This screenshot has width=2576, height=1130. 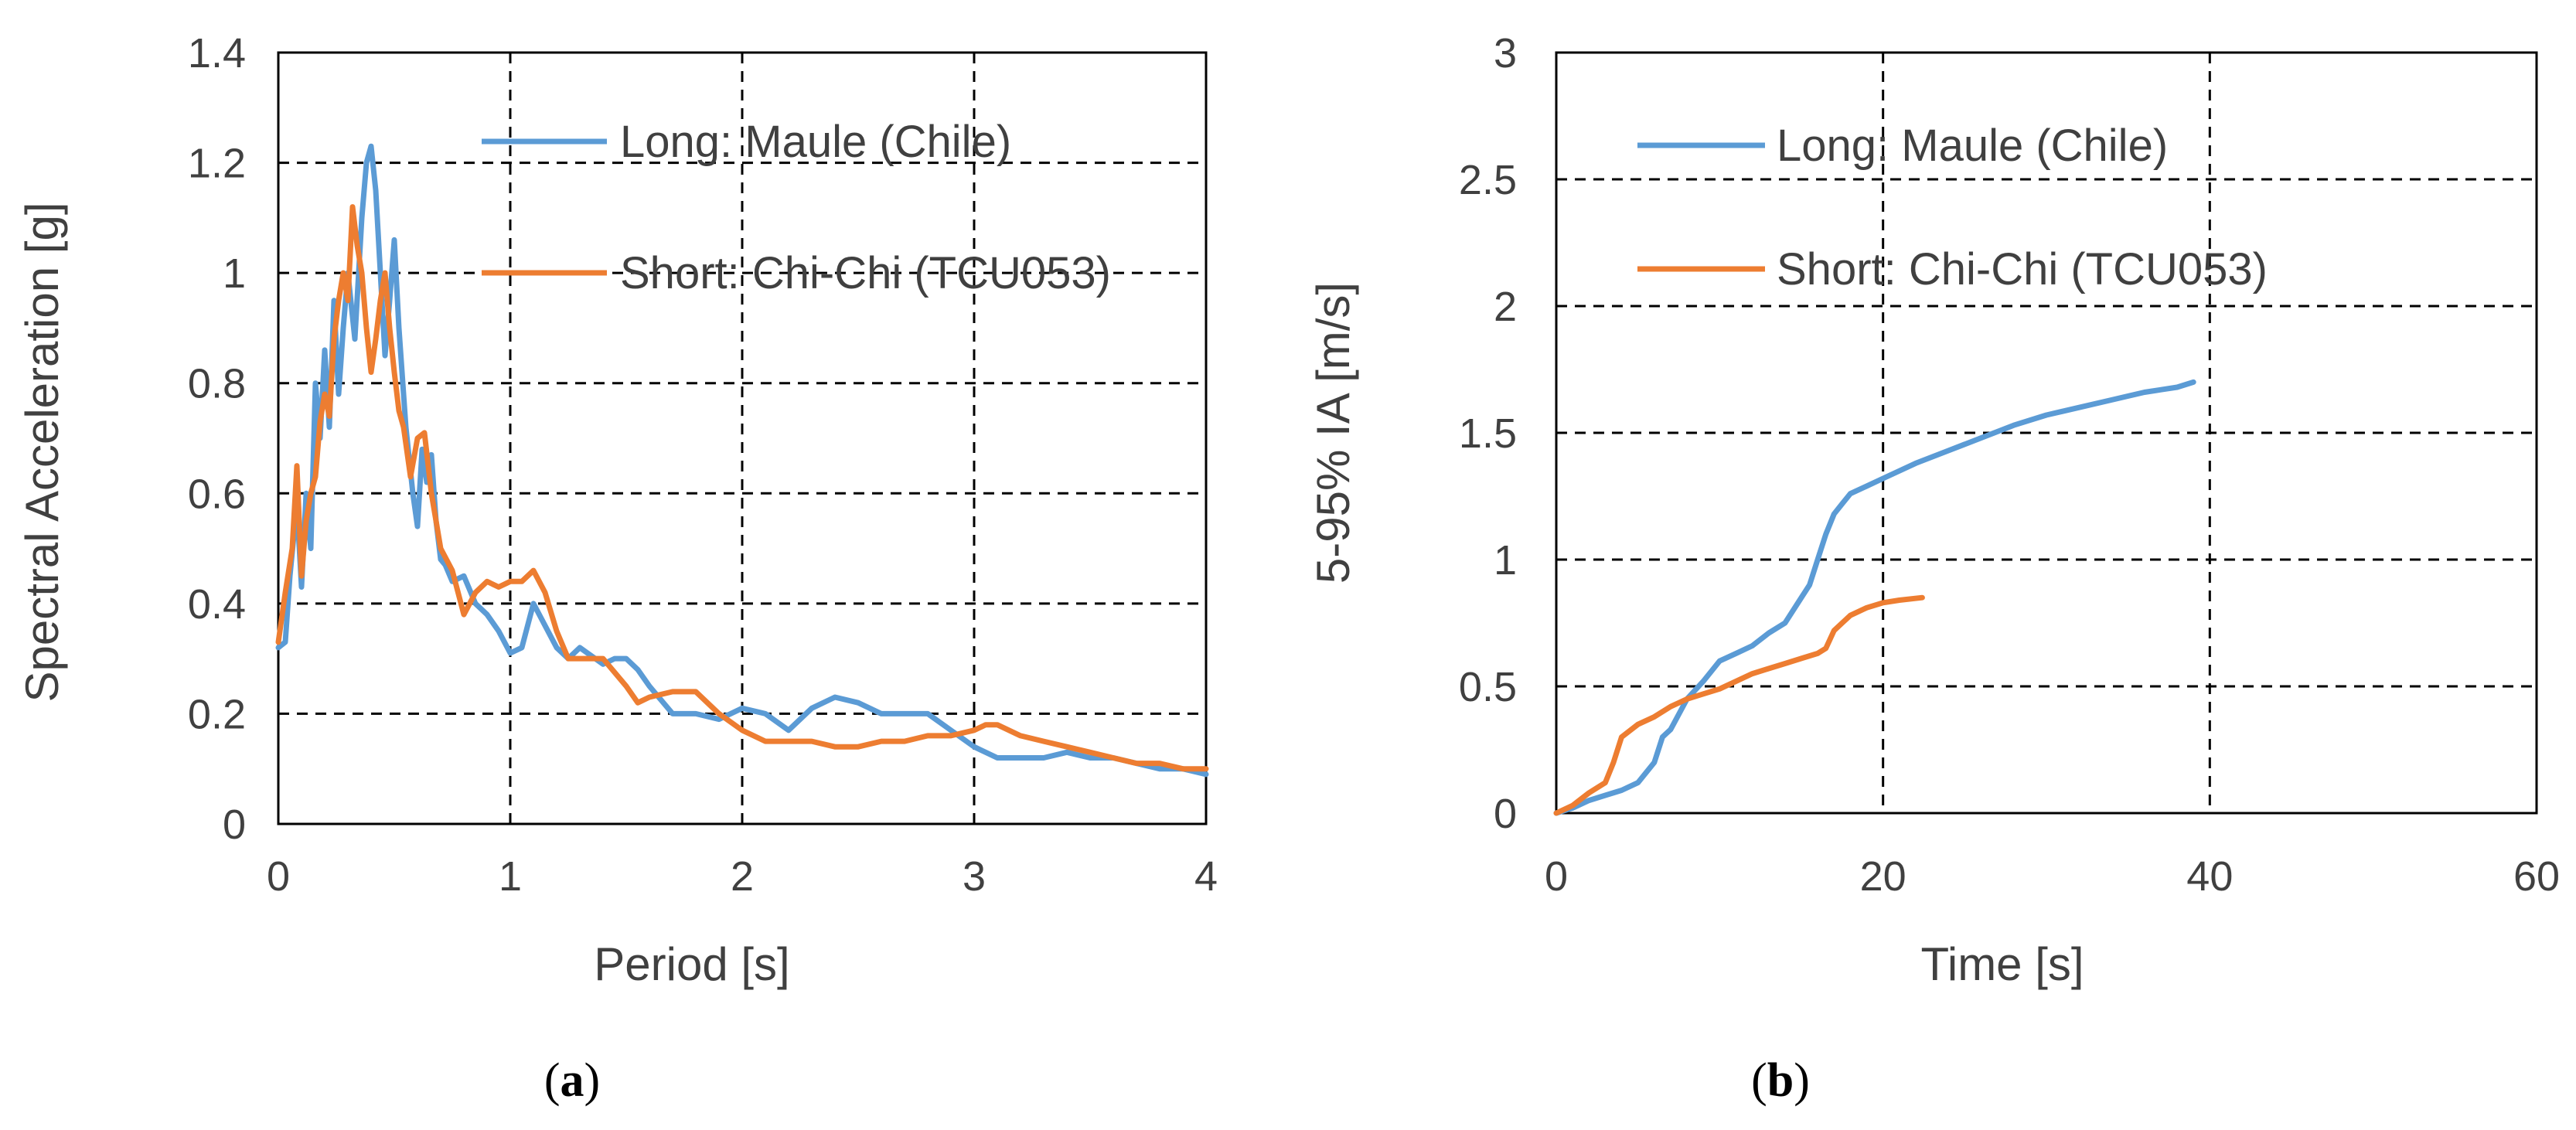 I want to click on panel-a-y-tick-label: 0.4, so click(x=217, y=604).